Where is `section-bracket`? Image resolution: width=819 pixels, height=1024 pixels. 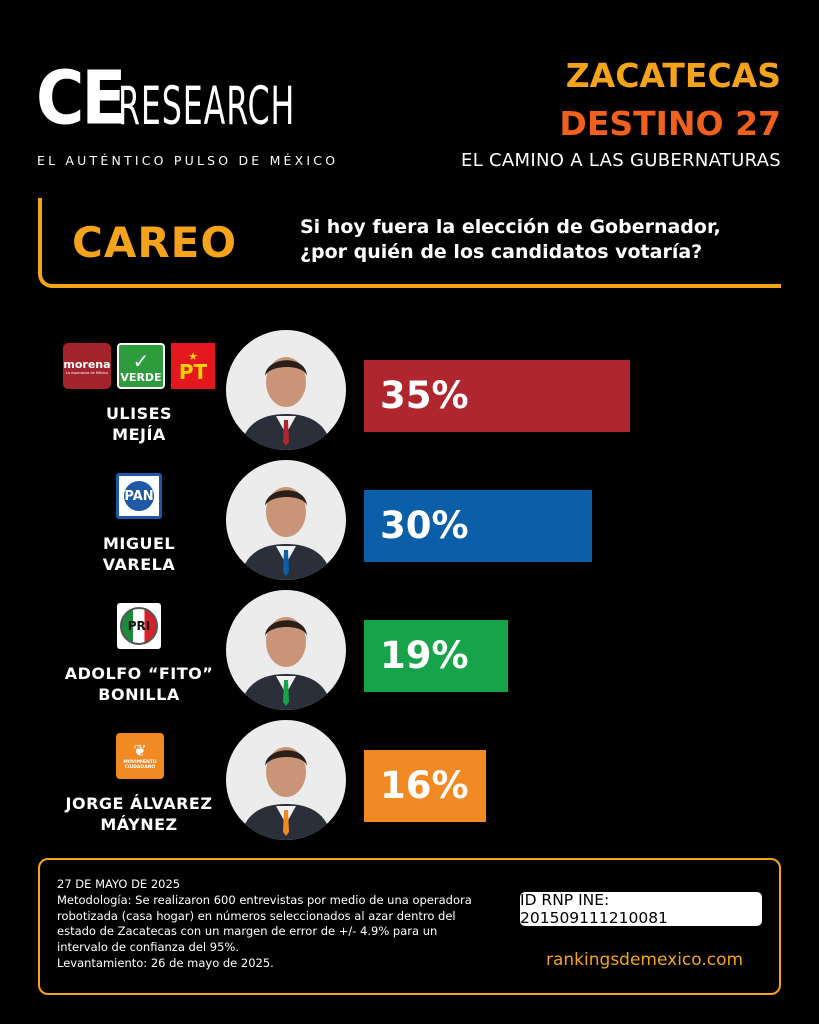 section-bracket is located at coordinates (409, 243).